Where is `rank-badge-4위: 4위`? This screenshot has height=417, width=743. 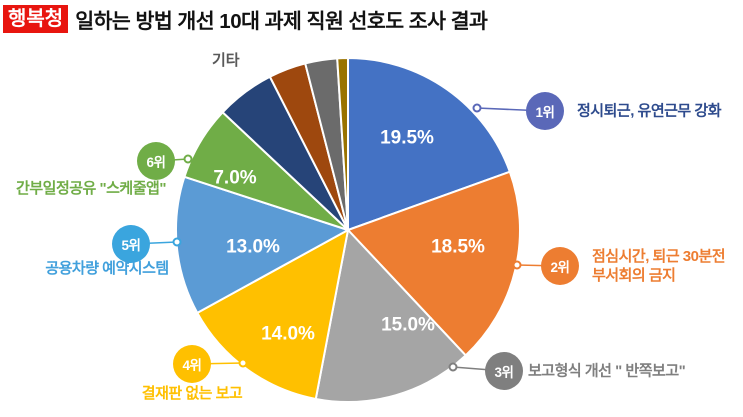
rank-badge-4위: 4위 is located at coordinates (192, 364).